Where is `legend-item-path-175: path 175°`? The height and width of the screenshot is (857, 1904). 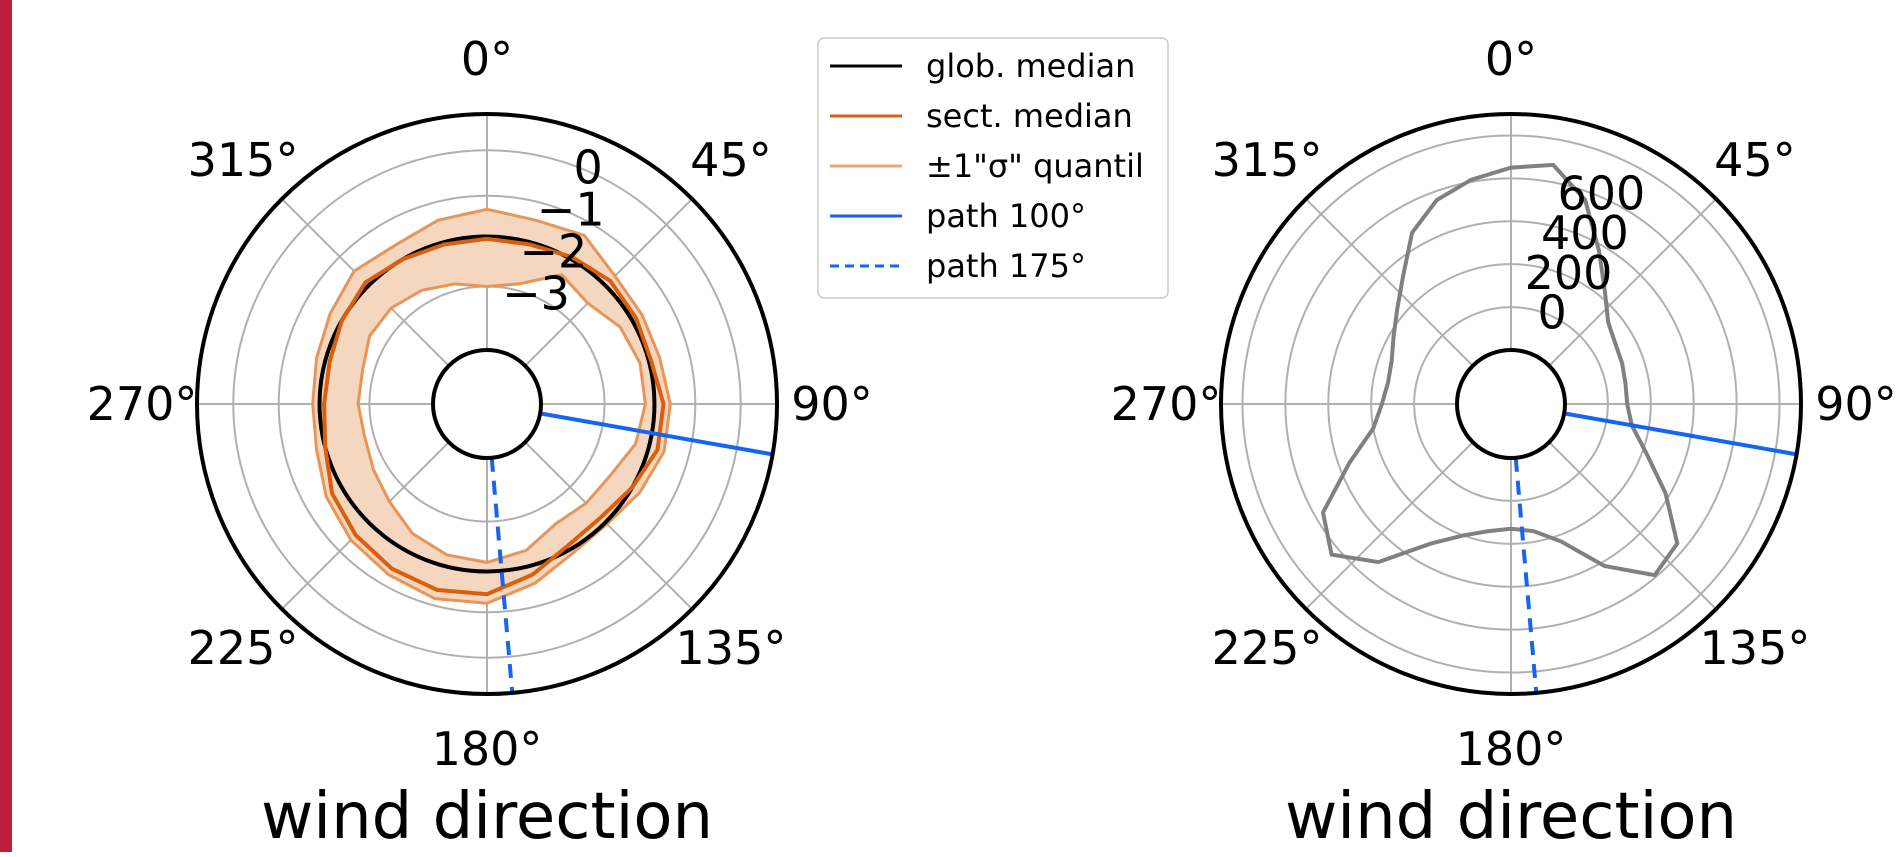 legend-item-path-175: path 175° is located at coordinates (958, 266).